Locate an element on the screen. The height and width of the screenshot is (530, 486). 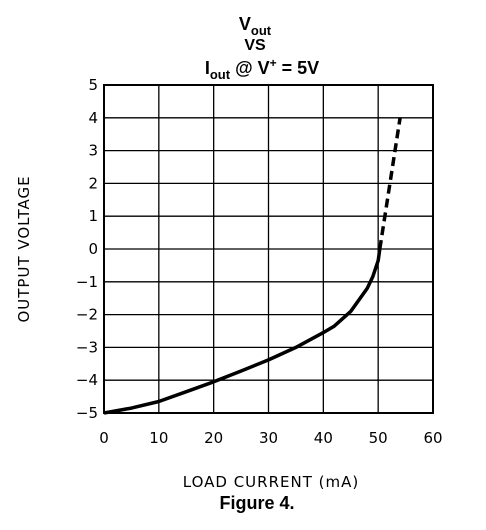
x-tick-label: 40 is located at coordinates (323, 438).